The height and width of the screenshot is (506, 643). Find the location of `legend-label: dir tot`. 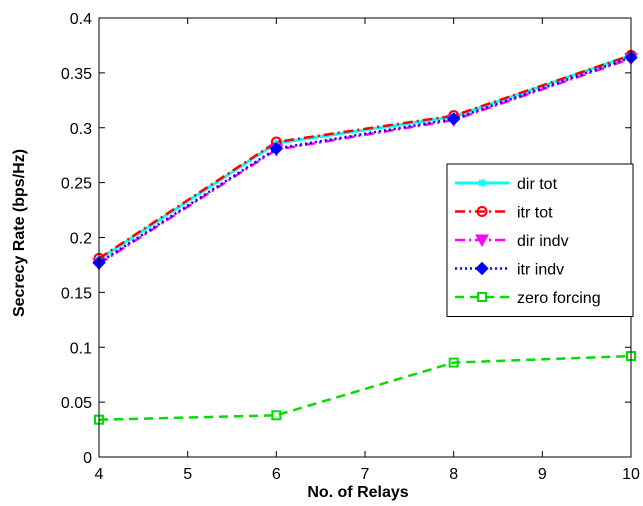

legend-label: dir tot is located at coordinates (537, 184).